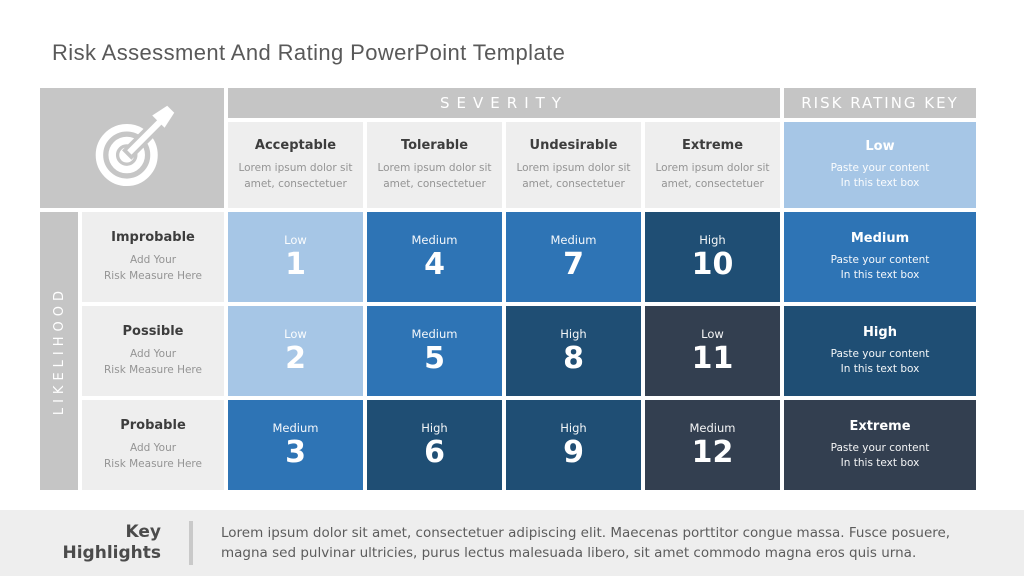 The height and width of the screenshot is (576, 1024). What do you see at coordinates (712, 452) in the screenshot?
I see `cell-value: 12` at bounding box center [712, 452].